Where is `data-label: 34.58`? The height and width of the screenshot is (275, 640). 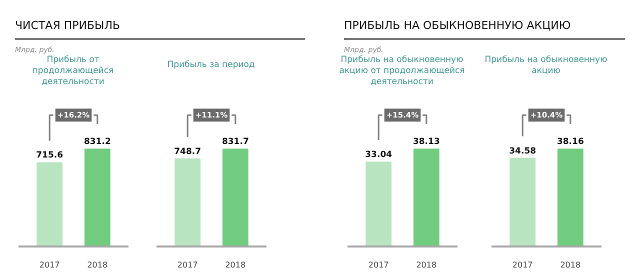 data-label: 34.58 is located at coordinates (522, 151).